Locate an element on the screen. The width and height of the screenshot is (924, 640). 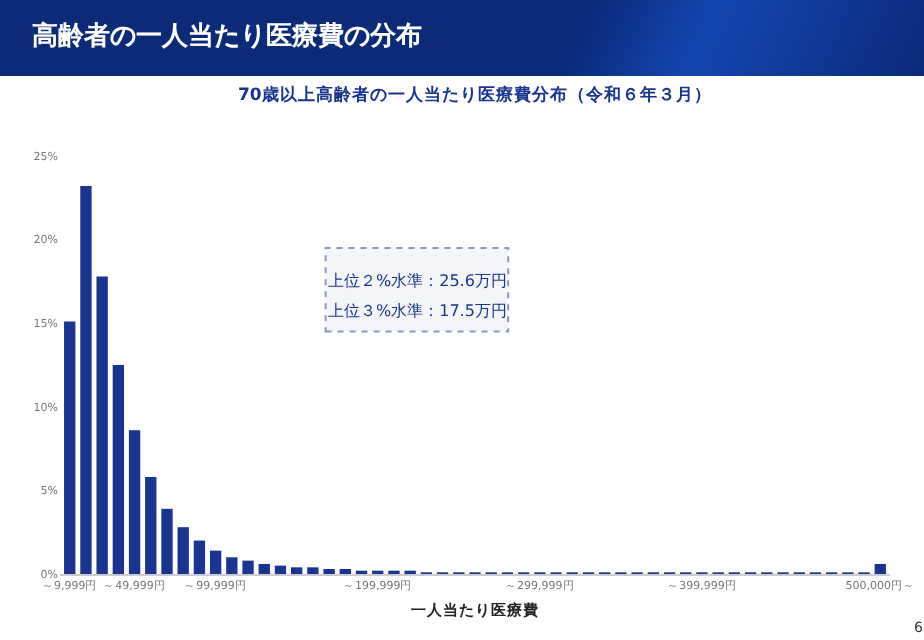
chart-subtitle: 70歳以上高齢者の一人当たり医療費分布（令和６年３月） is located at coordinates (475, 95).